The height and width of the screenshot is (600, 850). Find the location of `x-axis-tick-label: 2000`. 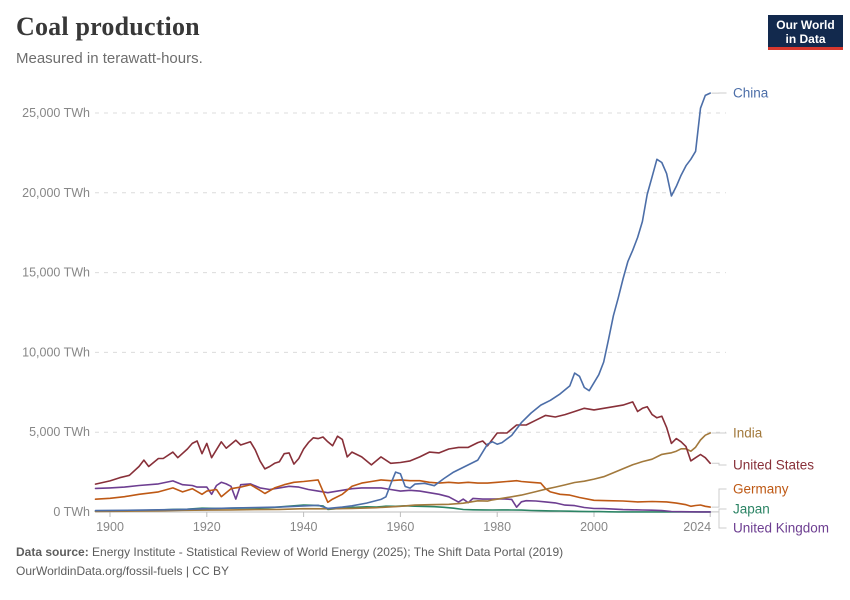

x-axis-tick-label: 2000 is located at coordinates (594, 527).